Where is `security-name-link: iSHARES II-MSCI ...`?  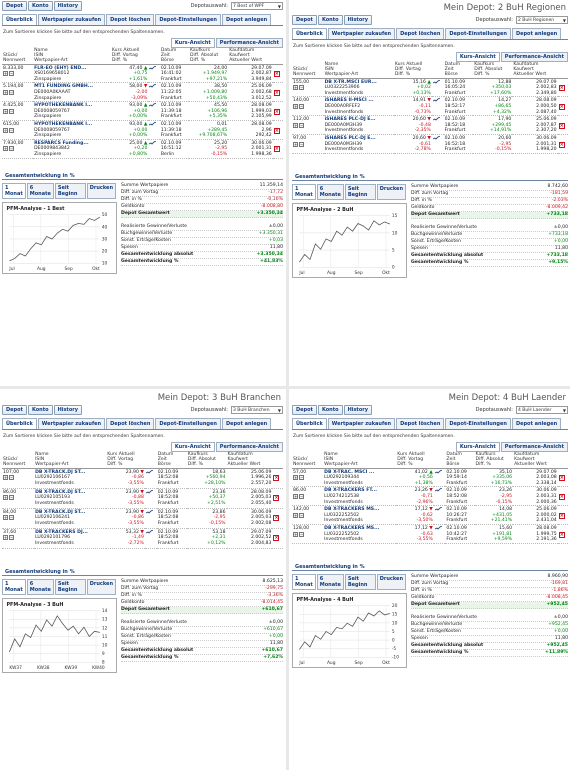 security-name-link: iSHARES II-MSCI ... is located at coordinates (349, 101).